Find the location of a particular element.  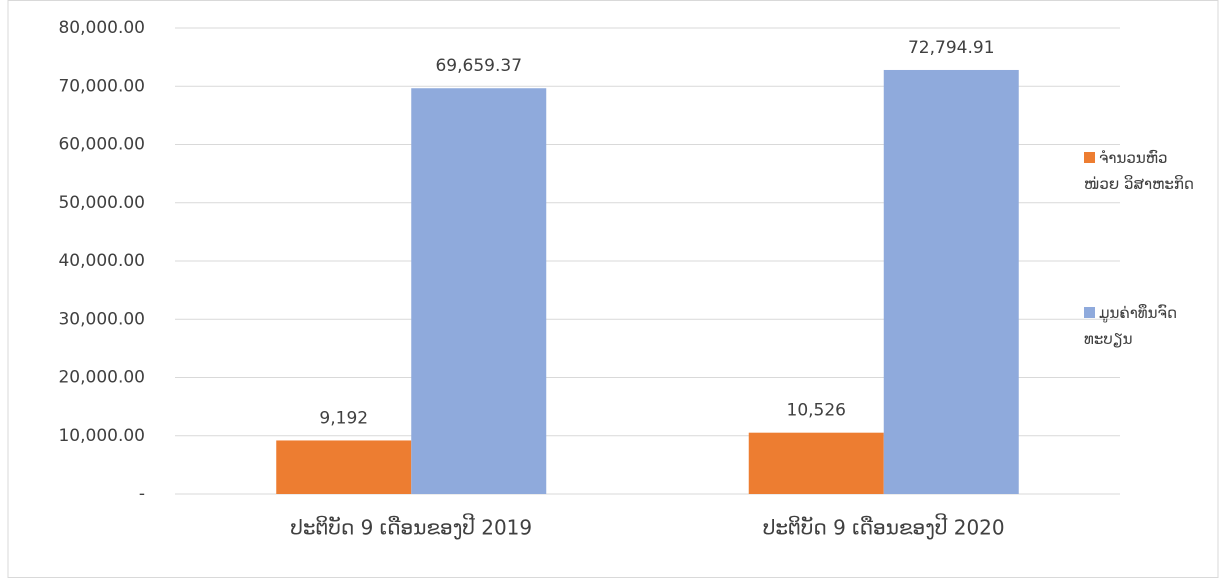

x-tick-label: ປະຕິບັດ 9 ເດືອນຂອງປີ 2020 is located at coordinates (884, 526).